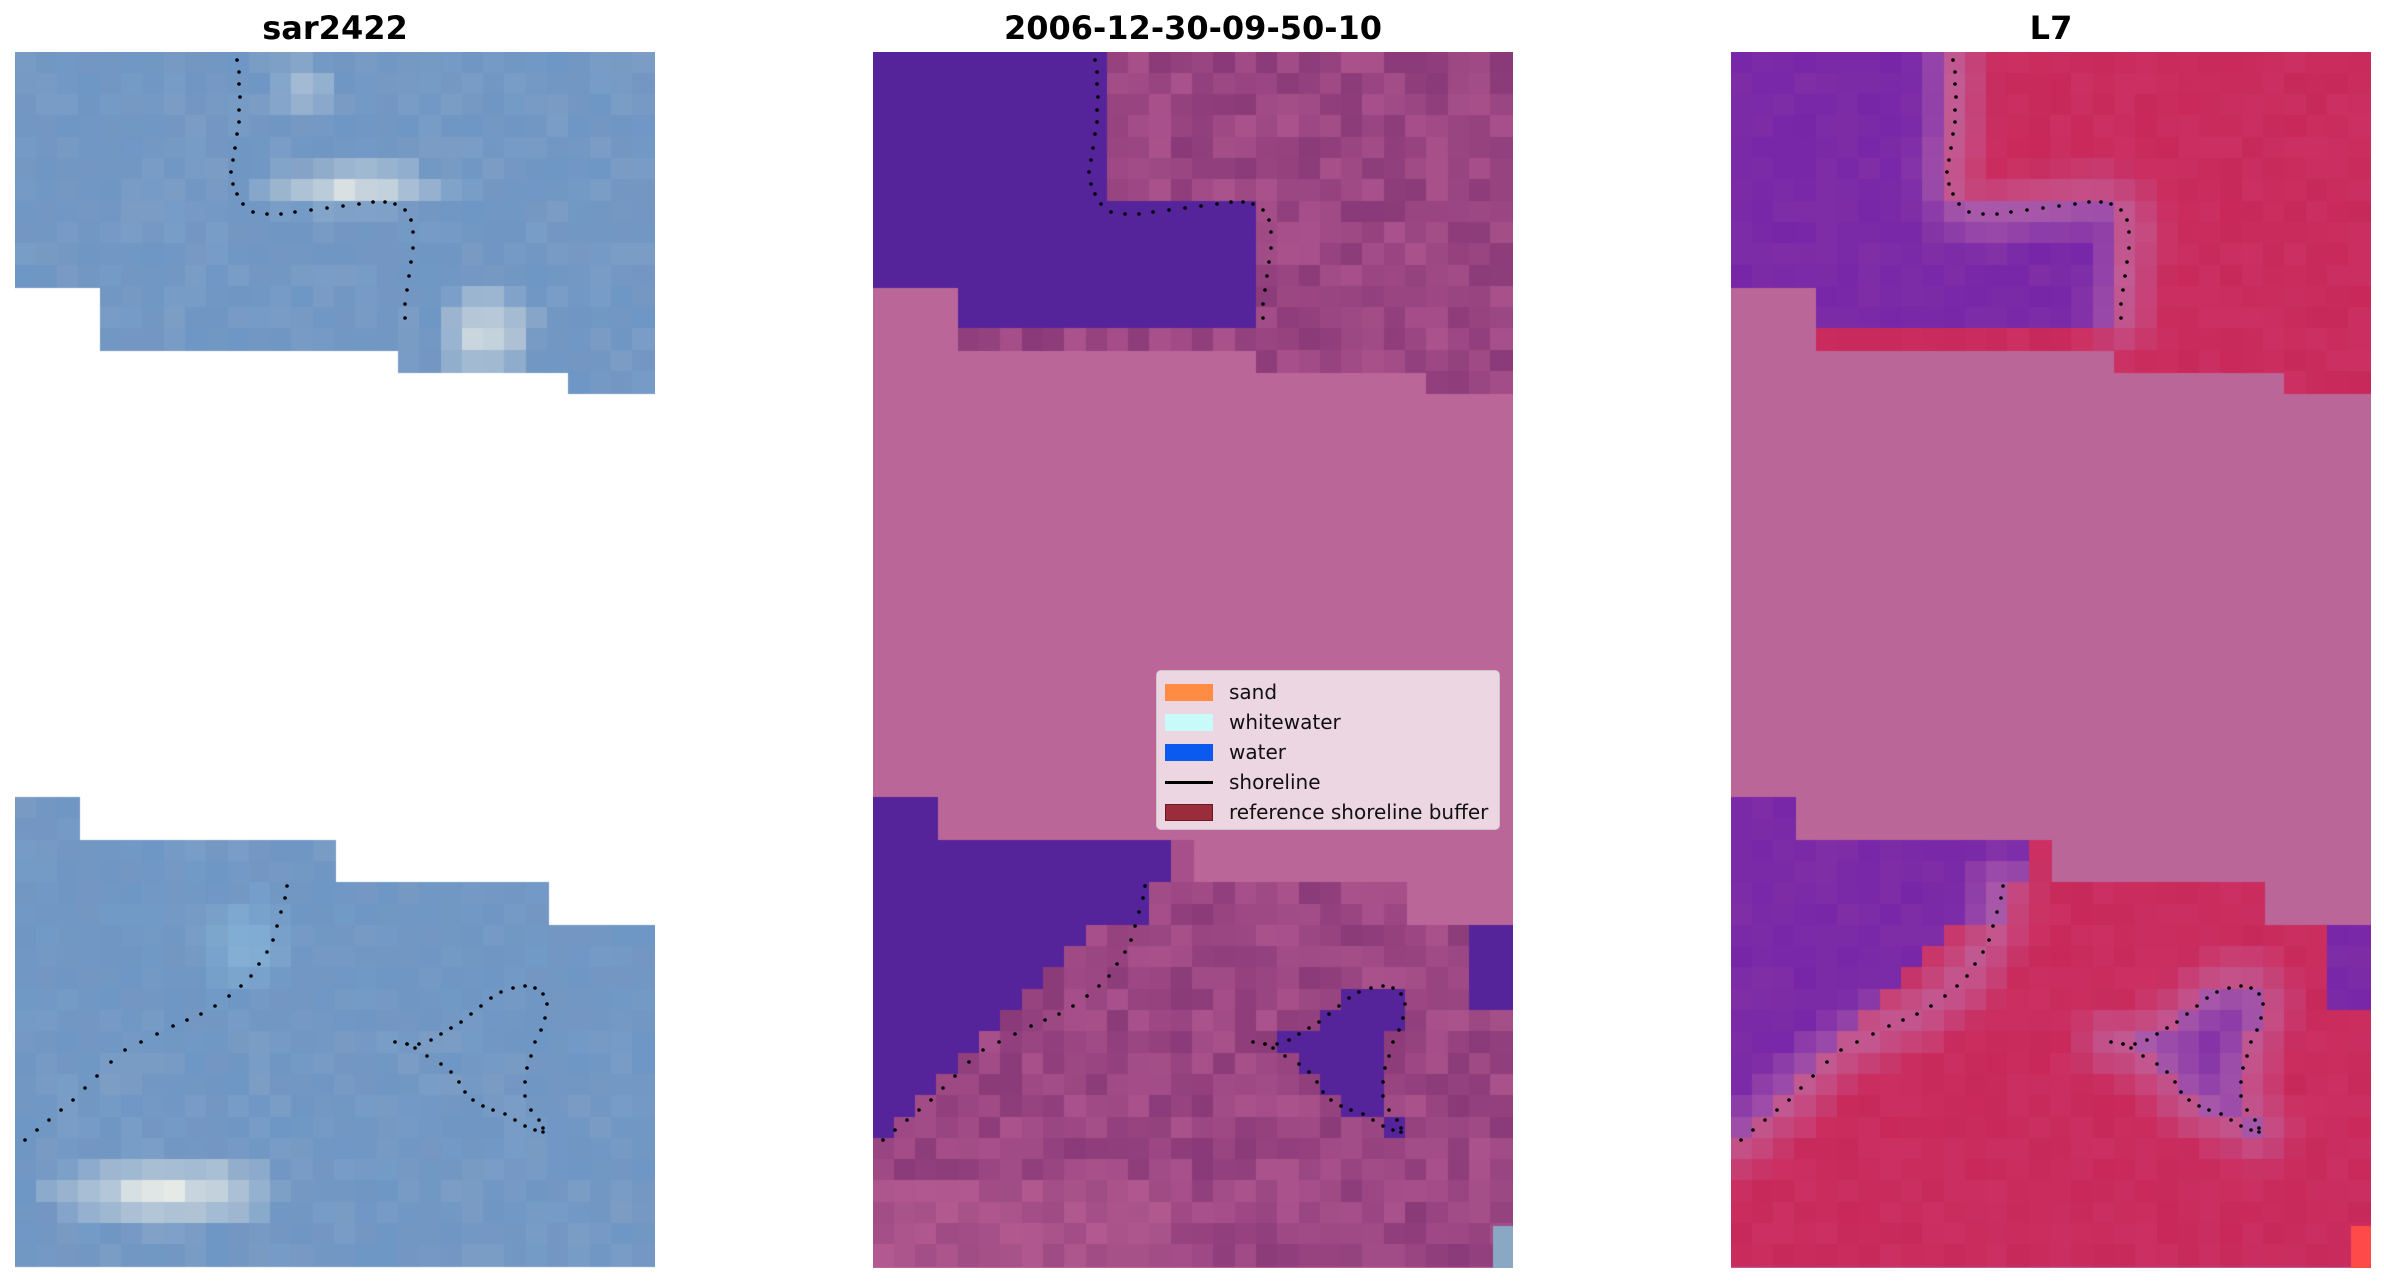 The width and height of the screenshot is (2384, 1283). Describe the element at coordinates (1189, 722) in the screenshot. I see `legend-swatch-whitewater` at that location.